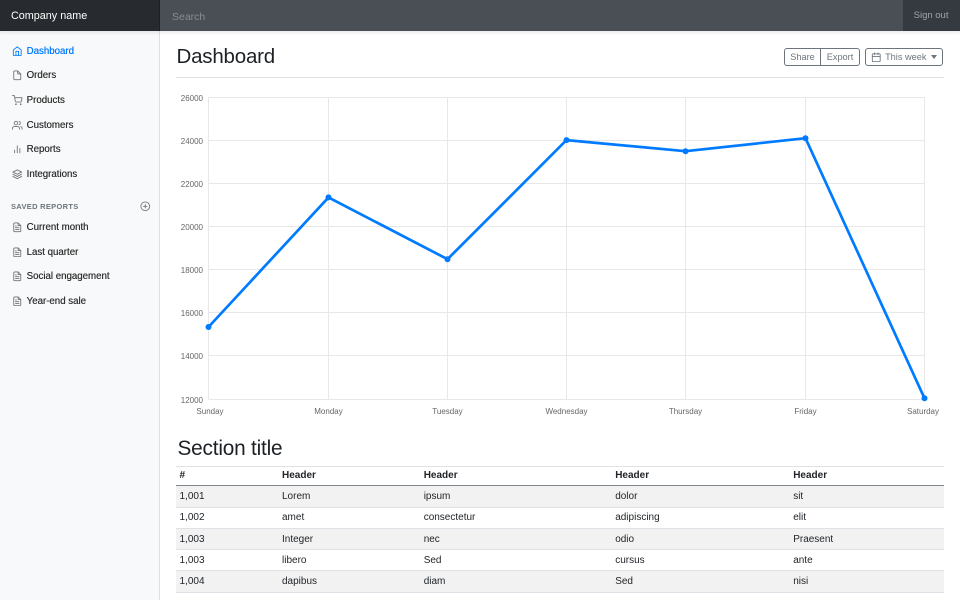  What do you see at coordinates (192, 400) in the screenshot?
I see `svg-text: 12000` at bounding box center [192, 400].